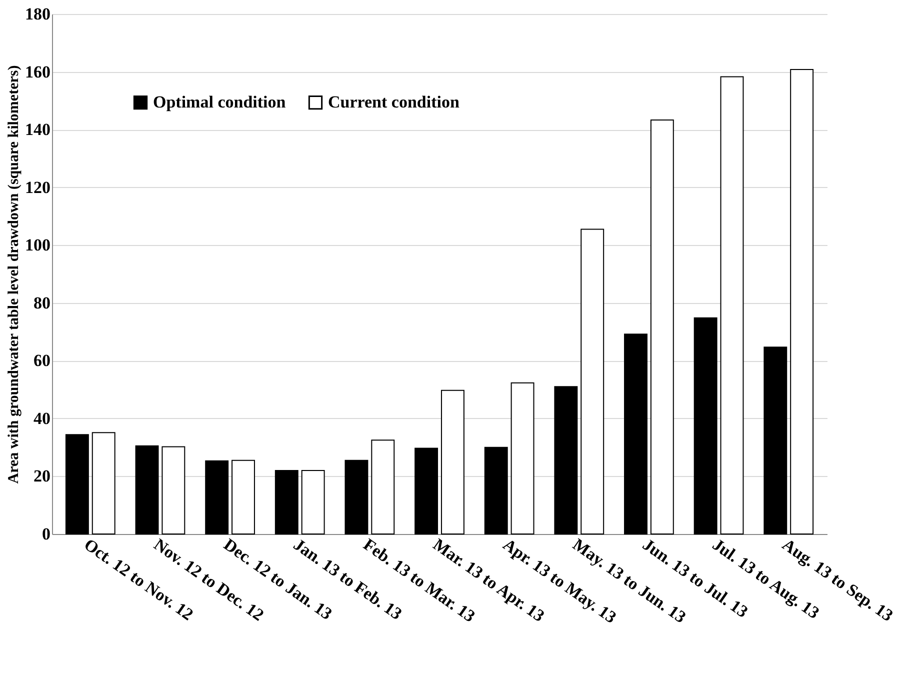 Image resolution: width=914 pixels, height=678 pixels. What do you see at coordinates (37, 14) in the screenshot?
I see `y-tick-label: 180` at bounding box center [37, 14].